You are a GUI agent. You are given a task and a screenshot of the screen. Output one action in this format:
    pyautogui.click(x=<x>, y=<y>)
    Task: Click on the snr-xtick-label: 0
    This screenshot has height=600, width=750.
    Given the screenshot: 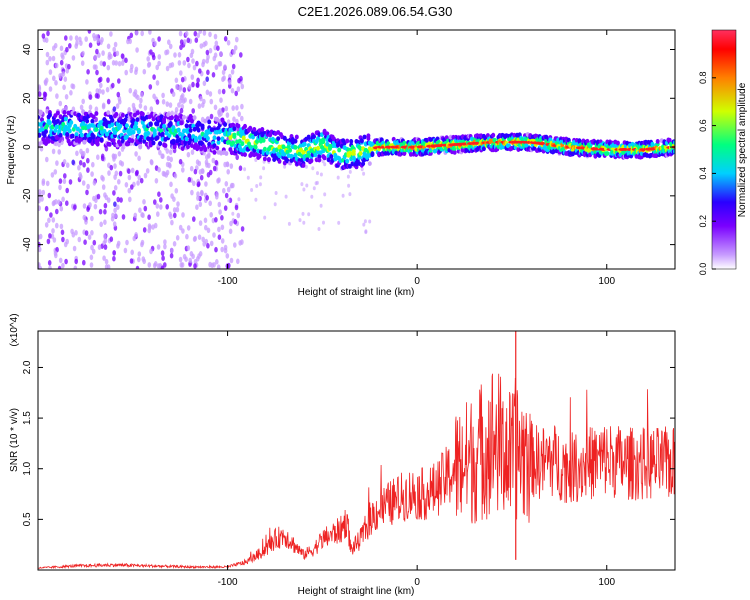 What is the action you would take?
    pyautogui.click(x=417, y=582)
    